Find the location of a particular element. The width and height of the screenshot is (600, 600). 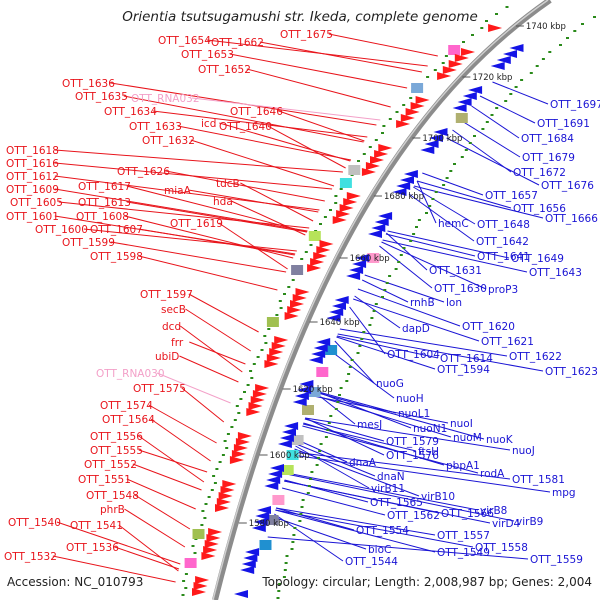

forward-gene-label: OTT_1556 is located at coordinates (116, 437).